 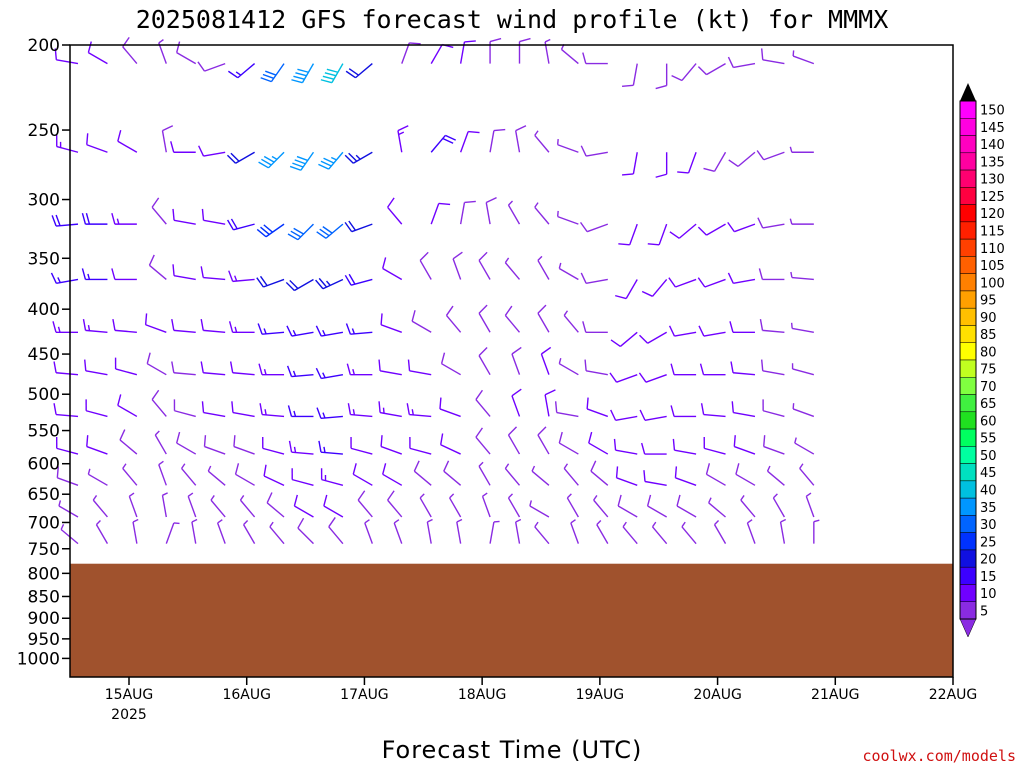 What do you see at coordinates (988, 318) in the screenshot?
I see `colorbar-label: 90` at bounding box center [988, 318].